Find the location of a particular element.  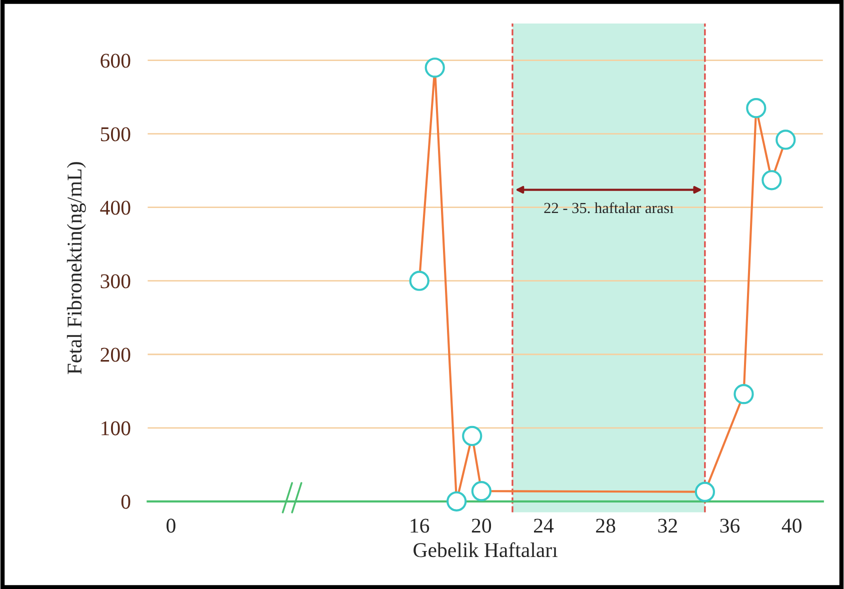

x-tick-label: 28 is located at coordinates (606, 525).